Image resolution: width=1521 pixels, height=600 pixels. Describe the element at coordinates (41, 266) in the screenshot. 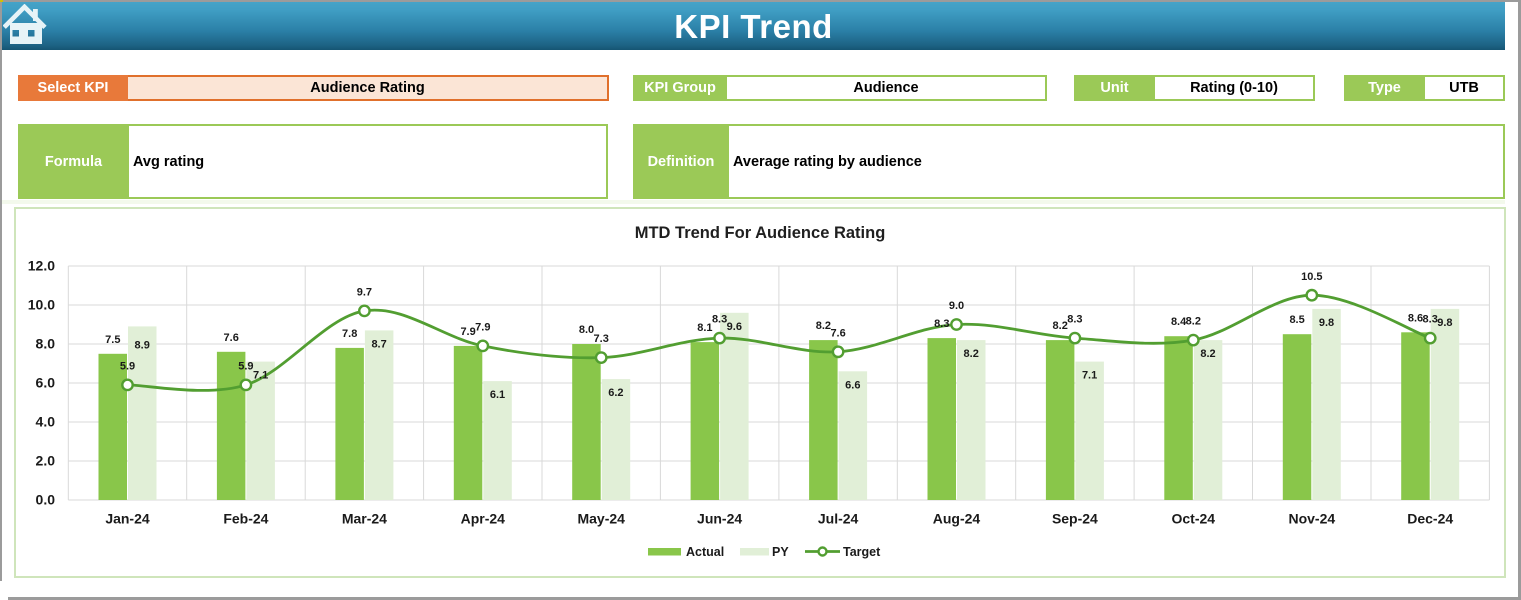

I see `svg-text: 12.0` at that location.